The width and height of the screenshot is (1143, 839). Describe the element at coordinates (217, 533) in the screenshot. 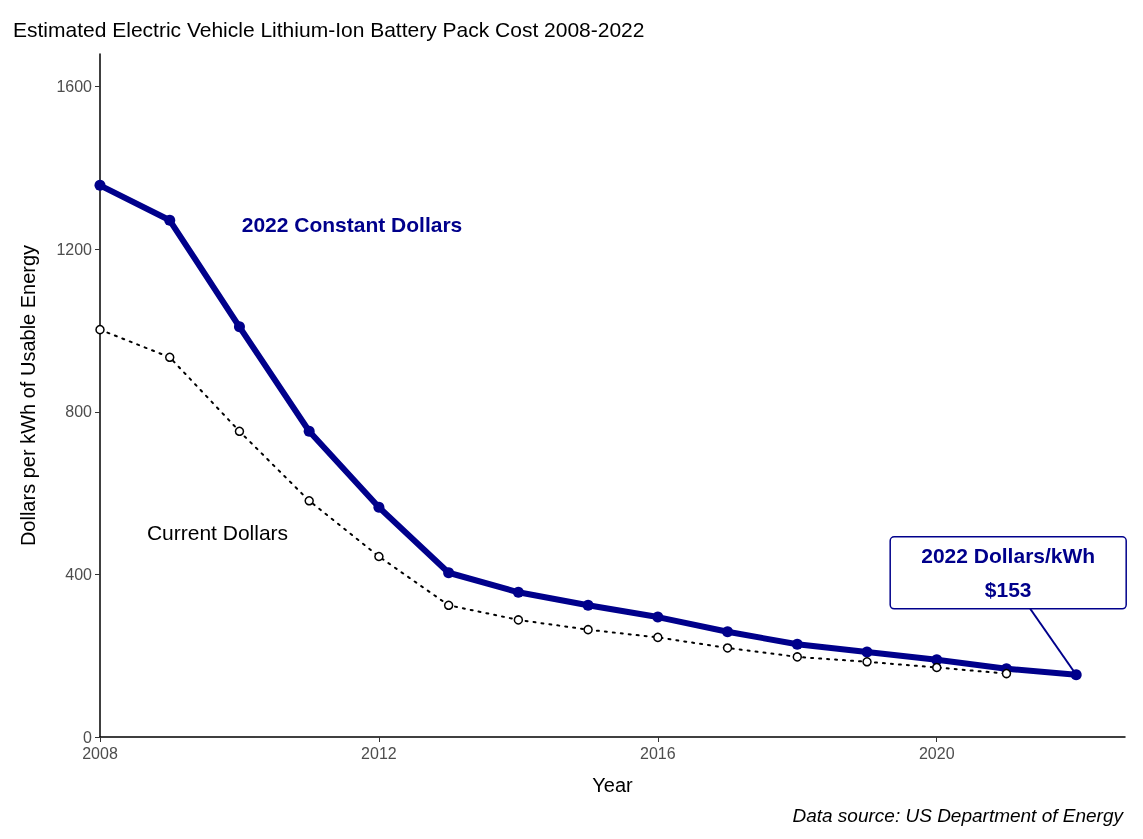

I see `series-label: Current Dollars` at that location.